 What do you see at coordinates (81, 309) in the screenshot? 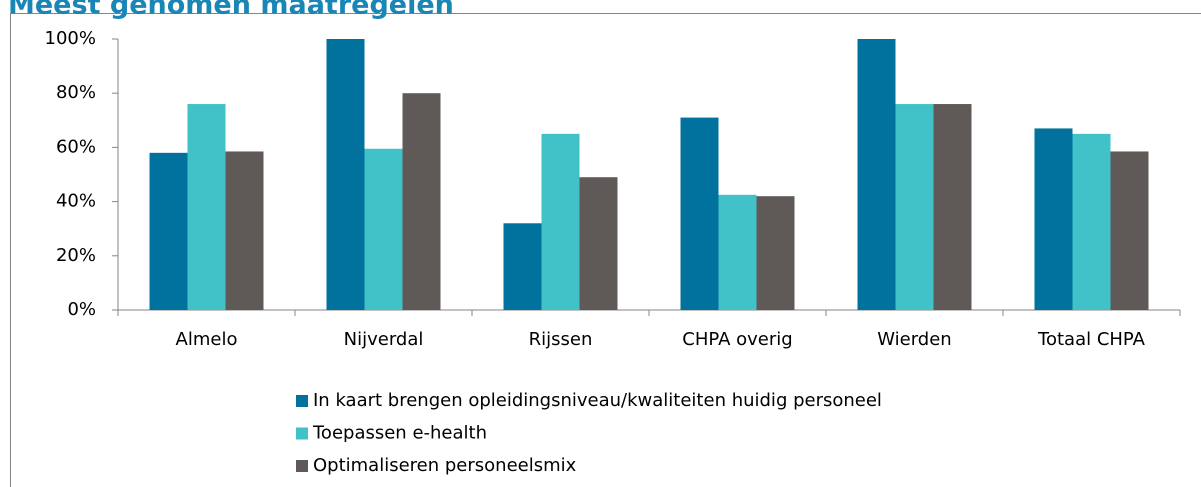
I see `y-tick-label: 0%` at bounding box center [81, 309].